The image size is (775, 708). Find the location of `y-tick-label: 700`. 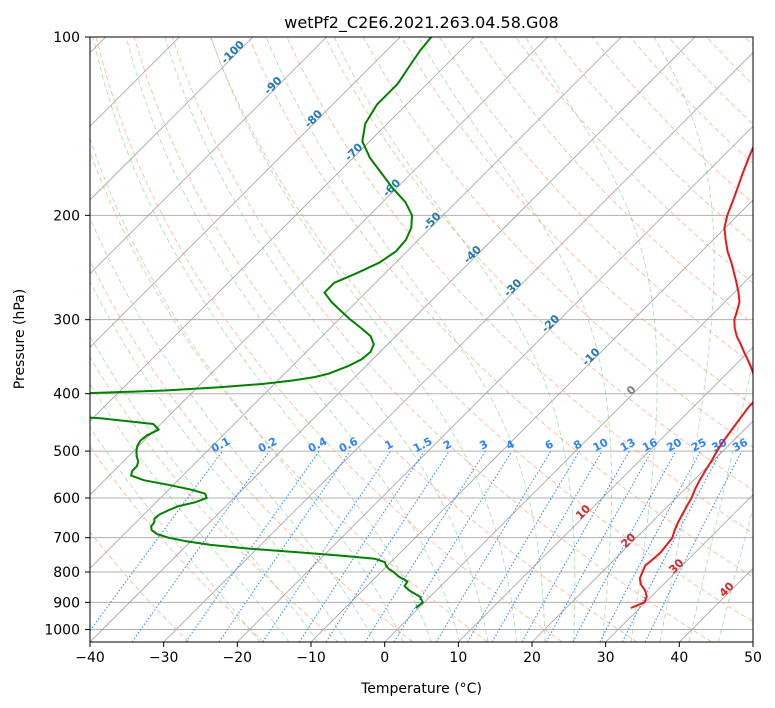

y-tick-label: 700 is located at coordinates (66, 539).